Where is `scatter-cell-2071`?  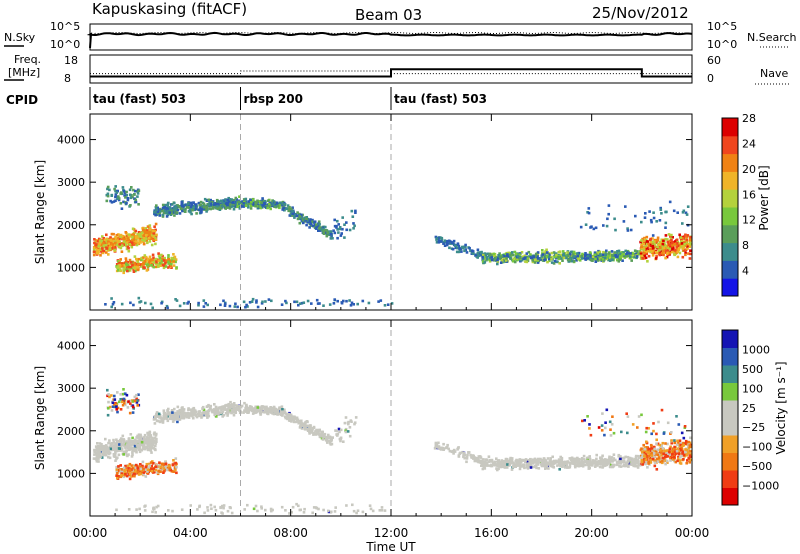 scatter-cell-2071 is located at coordinates (582, 254).